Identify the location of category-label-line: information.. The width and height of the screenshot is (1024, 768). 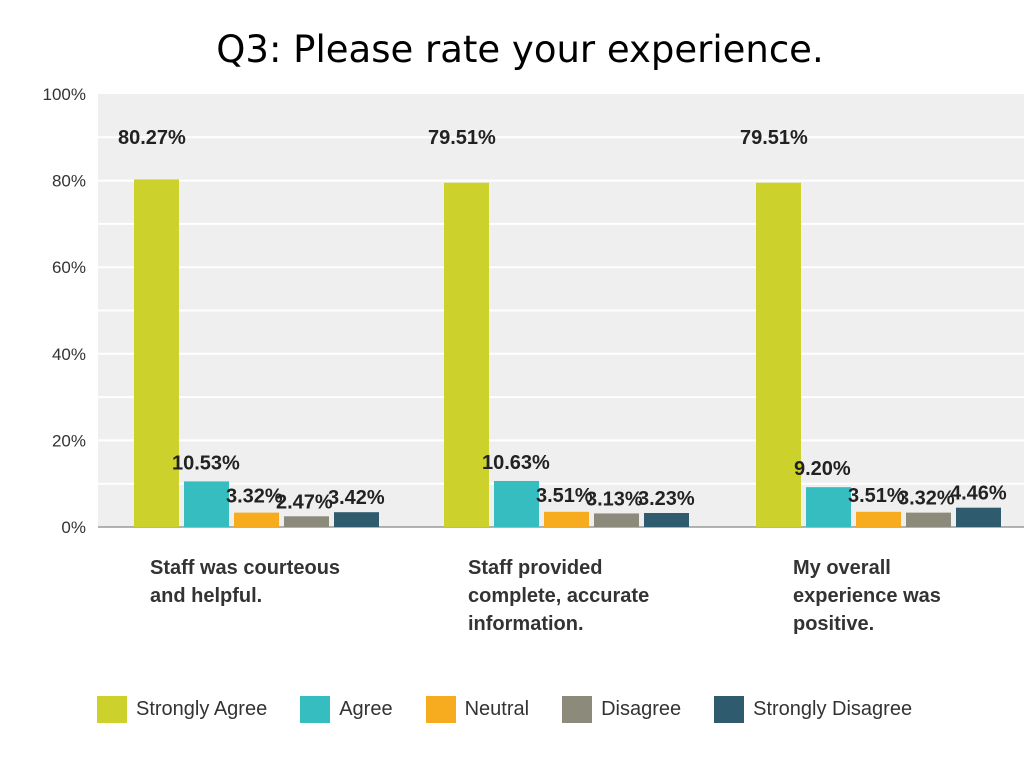
(526, 624).